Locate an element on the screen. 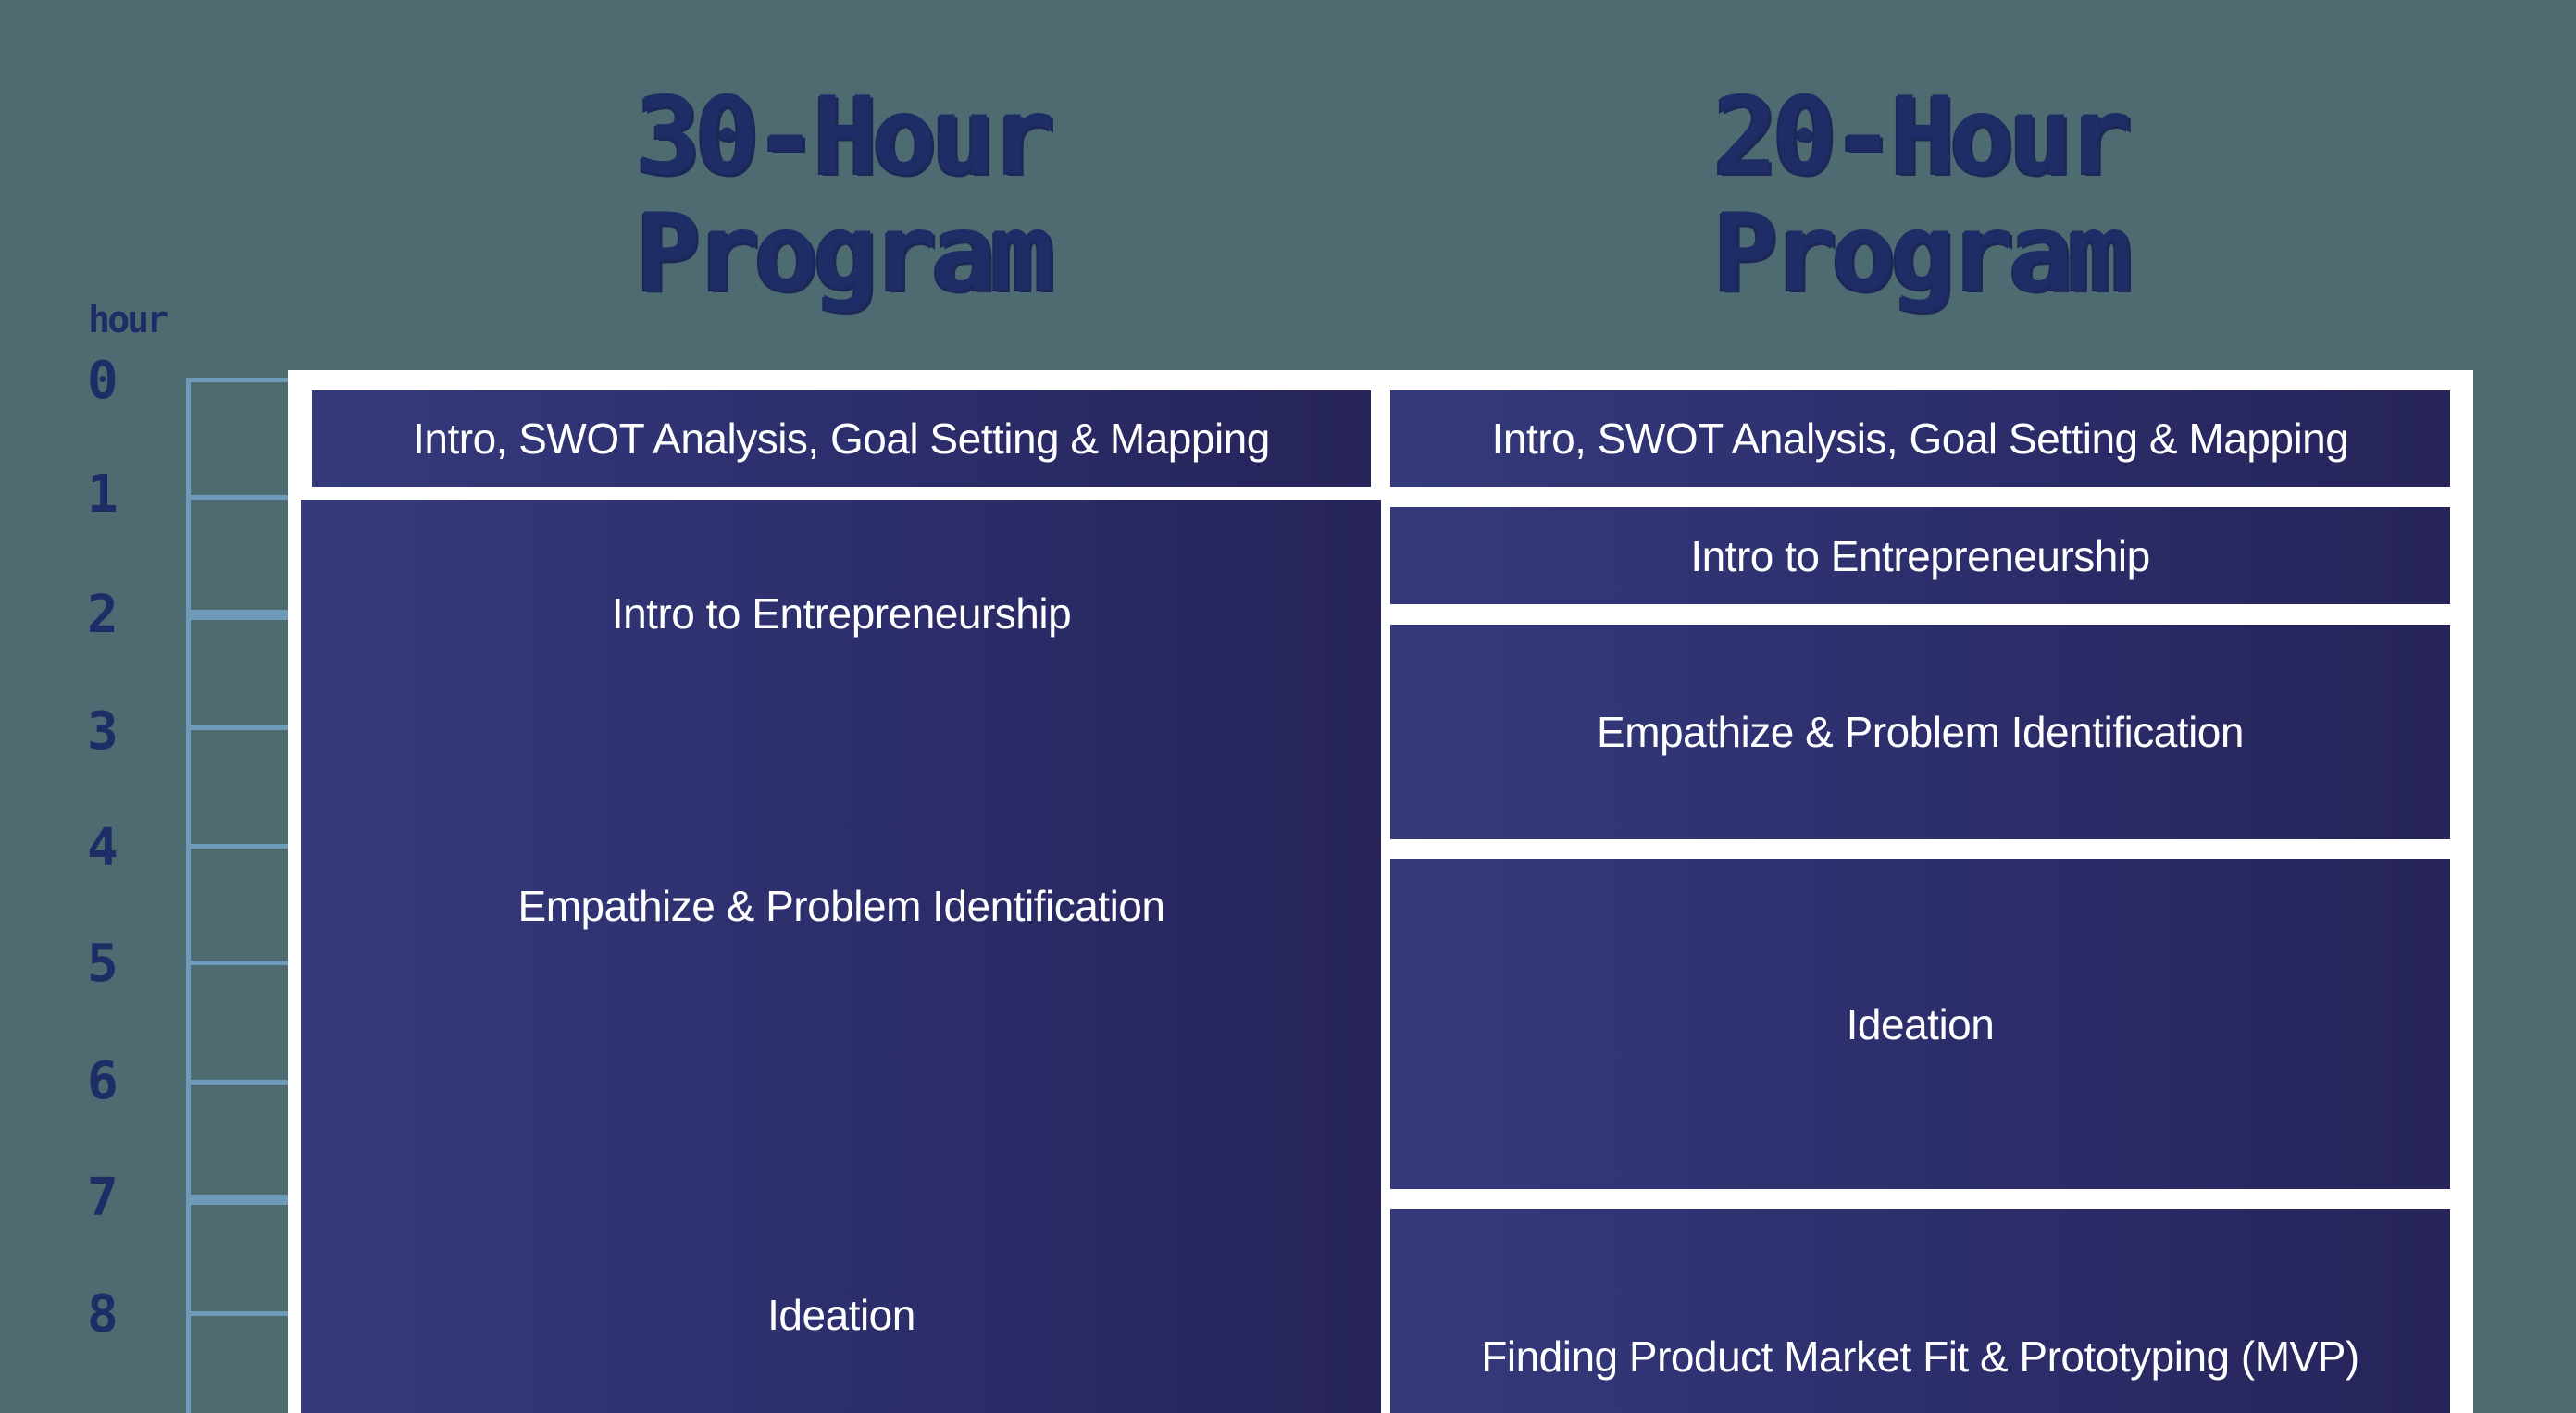 This screenshot has height=1413, width=2576. program-20-module-ideation: Ideation is located at coordinates (1920, 1024).